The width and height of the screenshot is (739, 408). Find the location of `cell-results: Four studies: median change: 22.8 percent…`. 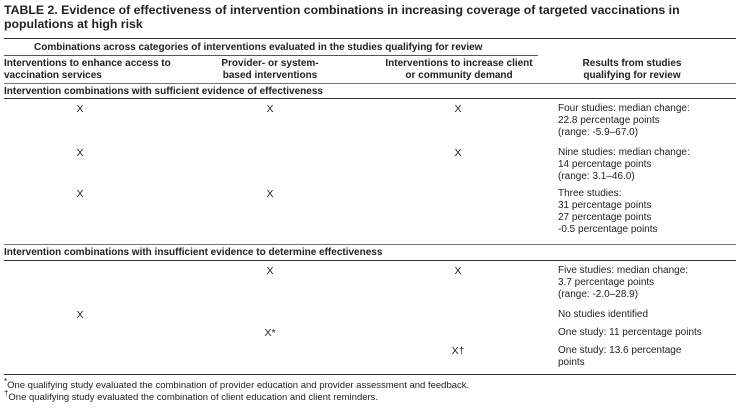

cell-results: Four studies: median change: 22.8 percent… is located at coordinates (648, 121).